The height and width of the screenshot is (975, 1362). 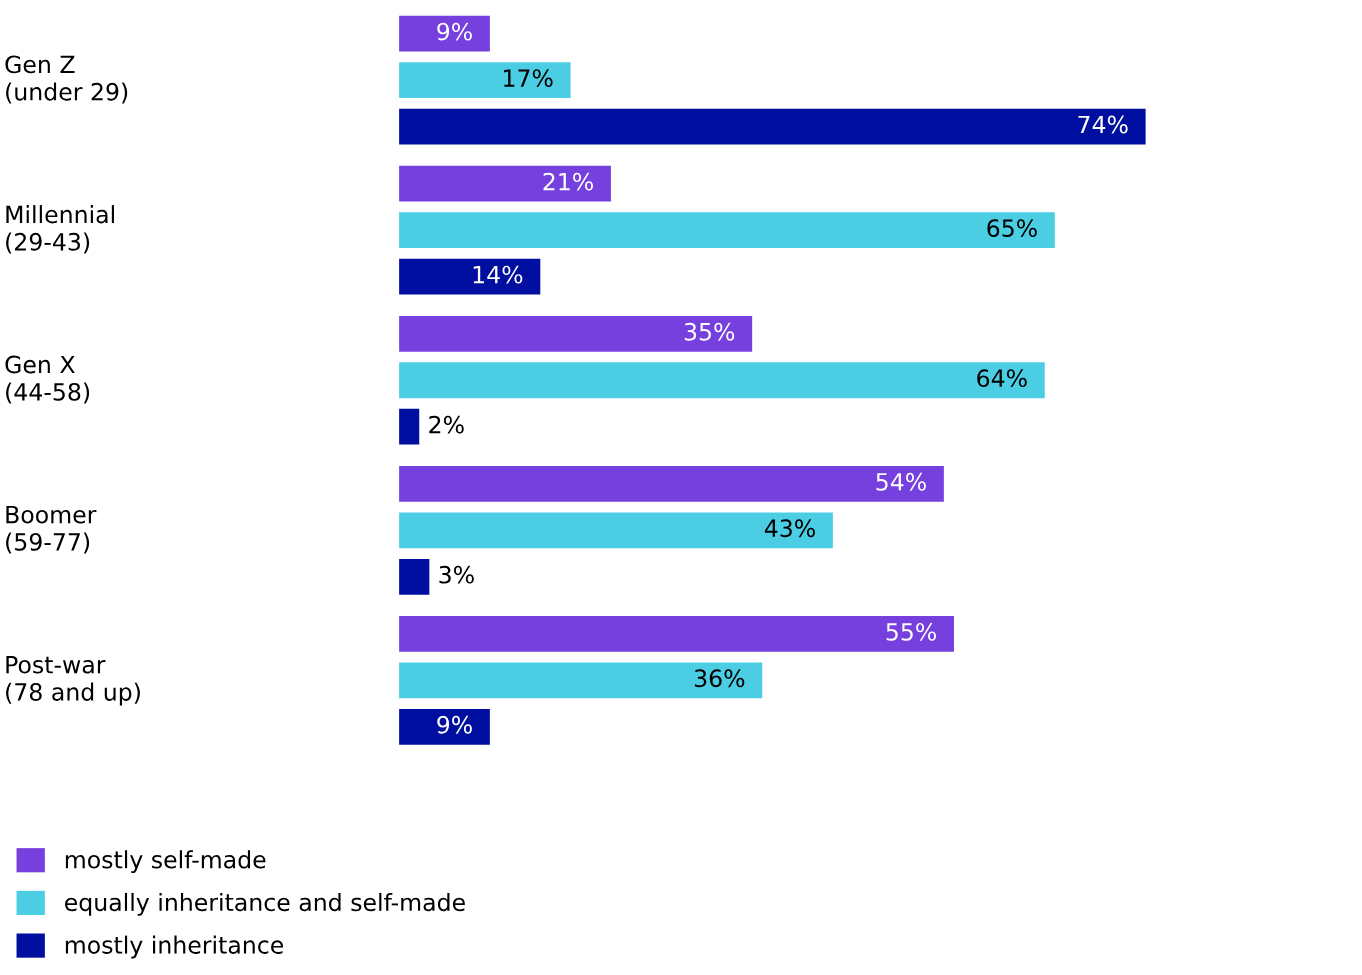 I want to click on data-label: 35%, so click(x=709, y=331).